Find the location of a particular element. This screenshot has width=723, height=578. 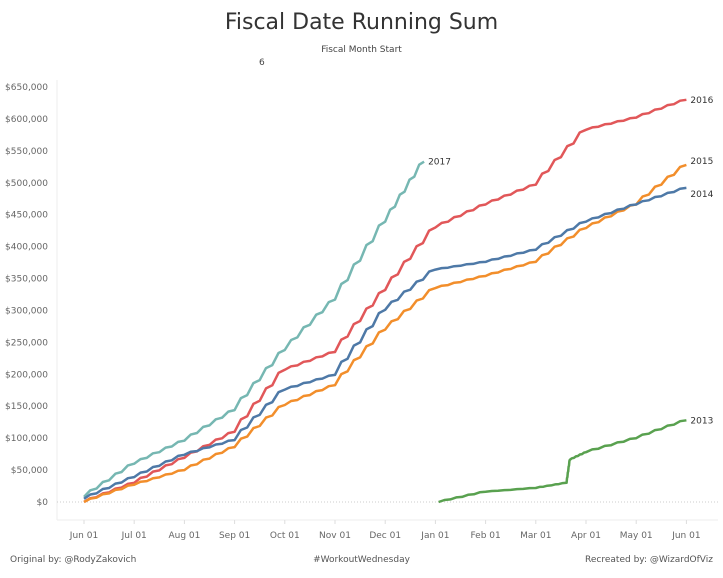

footer-hashtag: #WorkoutWednesday is located at coordinates (361, 560).